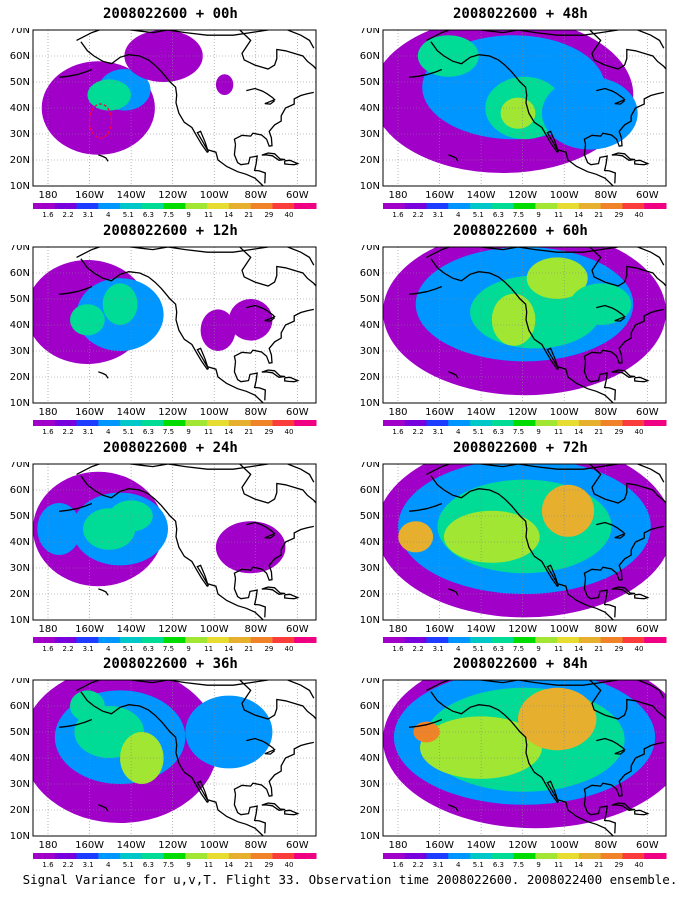 The width and height of the screenshot is (700, 900). What do you see at coordinates (439, 629) in the screenshot?
I see `lon-tick-label: 160W` at bounding box center [439, 629].